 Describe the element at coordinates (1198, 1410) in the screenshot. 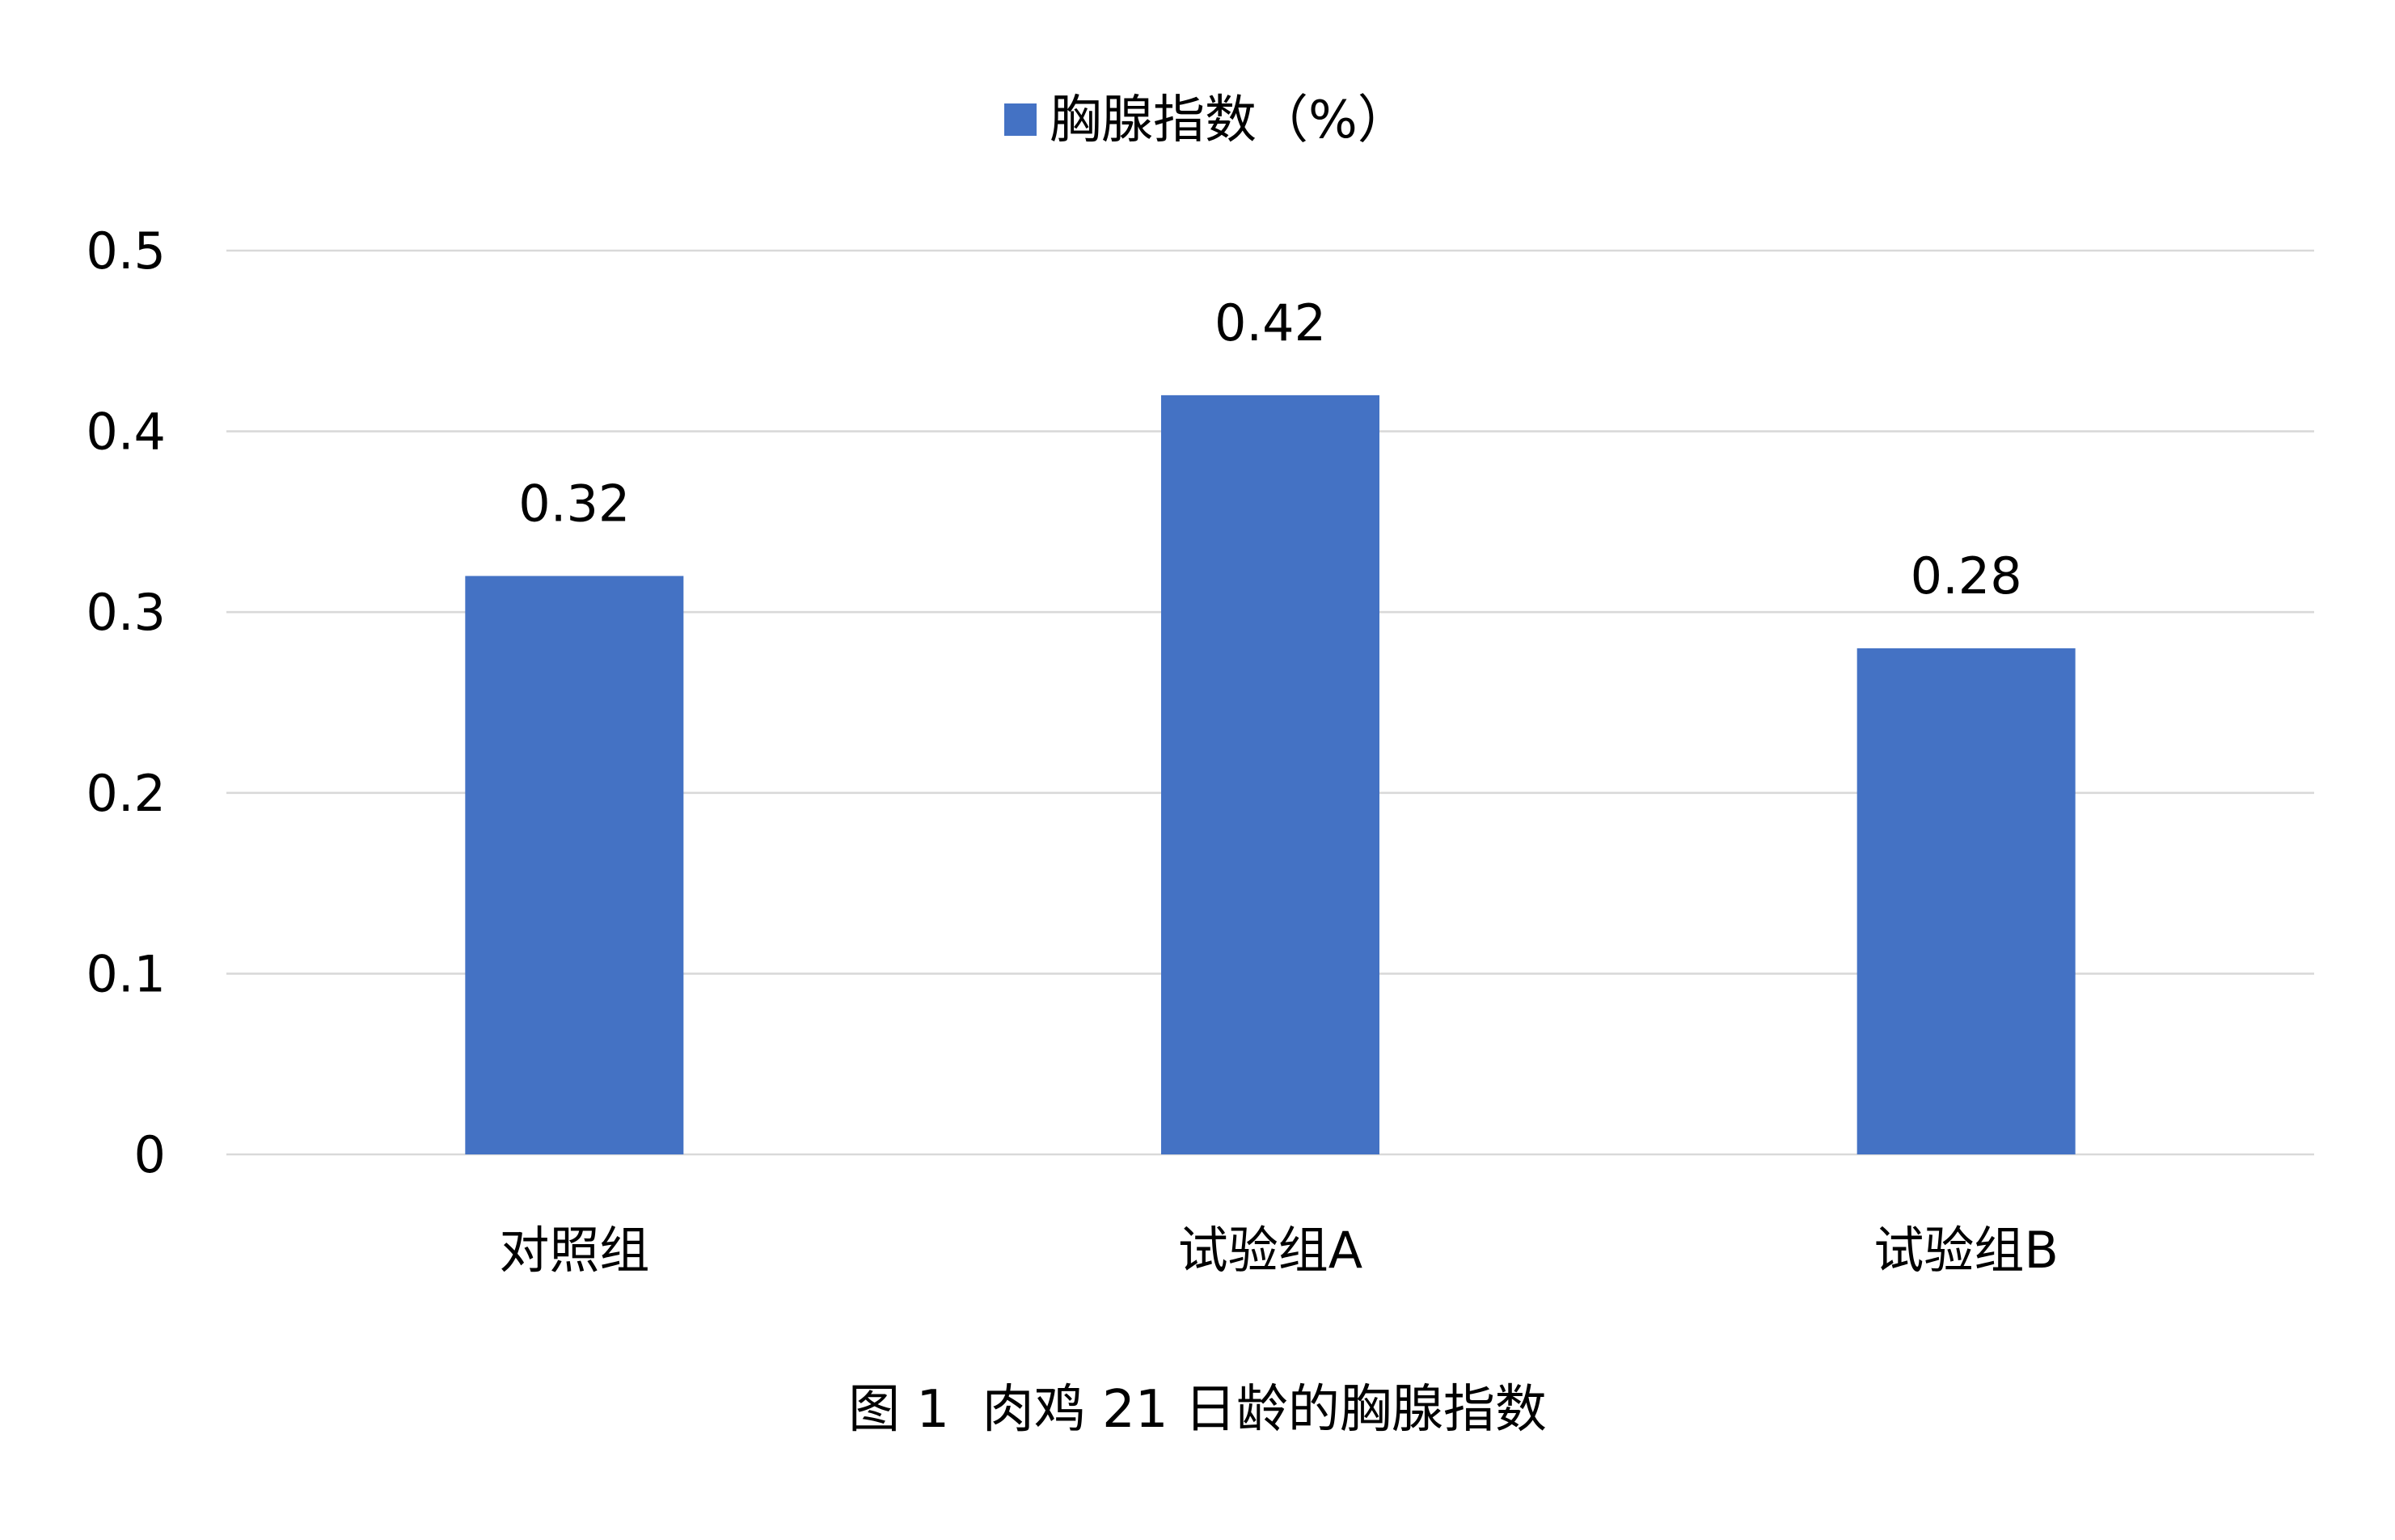

I see `figure-caption: 图 1 肉鸡 21 日龄的胸腺指数` at that location.